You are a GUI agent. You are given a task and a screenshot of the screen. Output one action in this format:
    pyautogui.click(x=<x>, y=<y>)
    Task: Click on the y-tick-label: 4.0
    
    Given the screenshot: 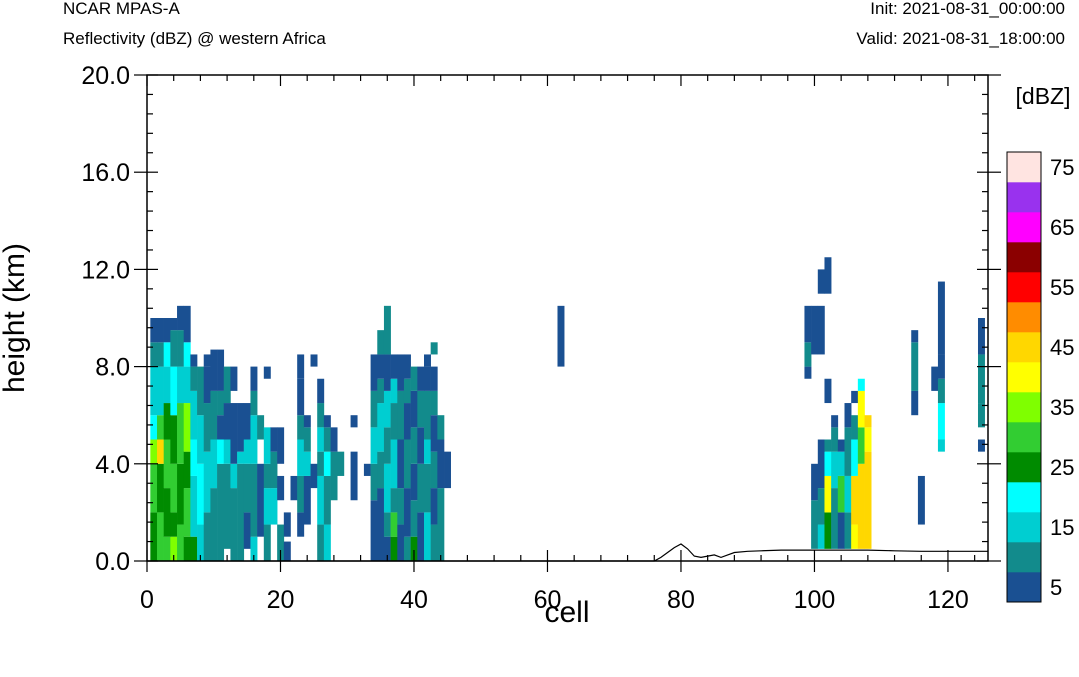 What is the action you would take?
    pyautogui.click(x=112, y=465)
    